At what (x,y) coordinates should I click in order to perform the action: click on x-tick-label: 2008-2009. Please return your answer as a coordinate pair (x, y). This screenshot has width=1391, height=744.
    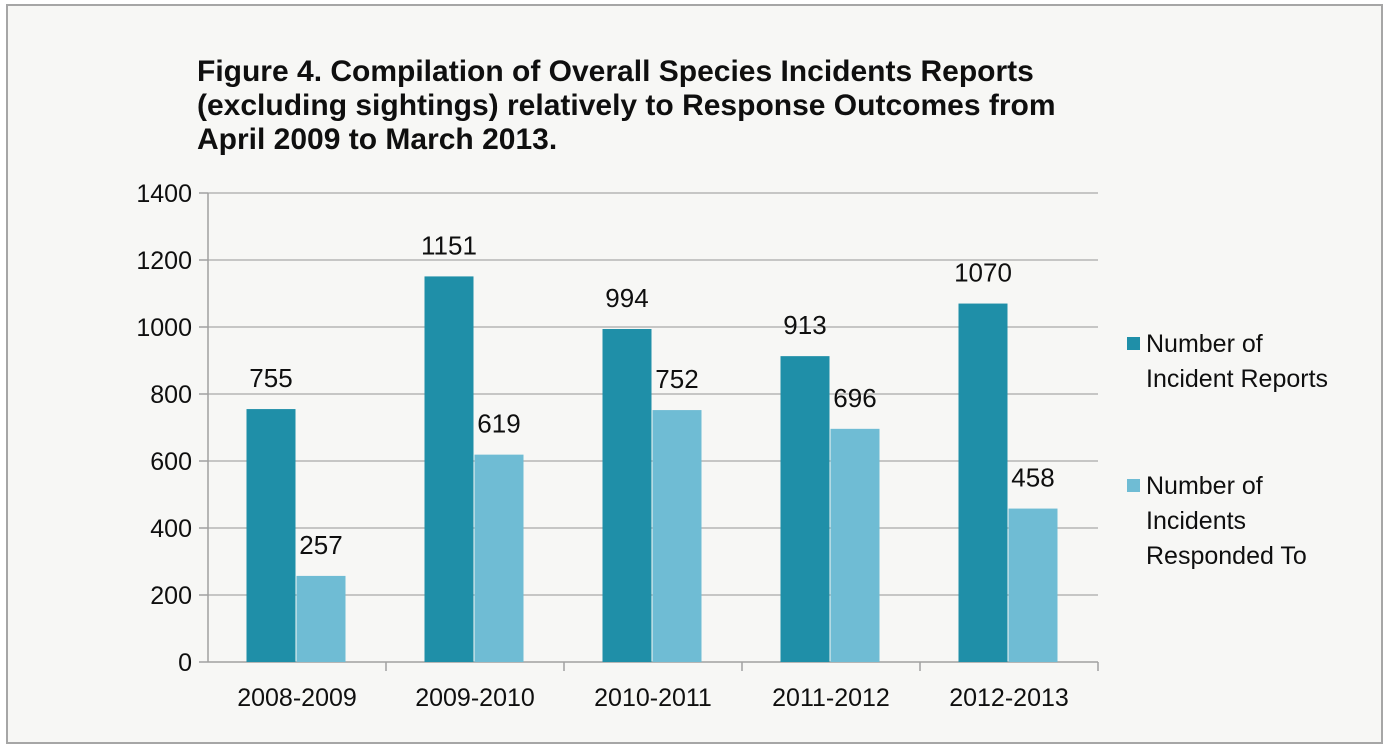
    Looking at the image, I should click on (297, 698).